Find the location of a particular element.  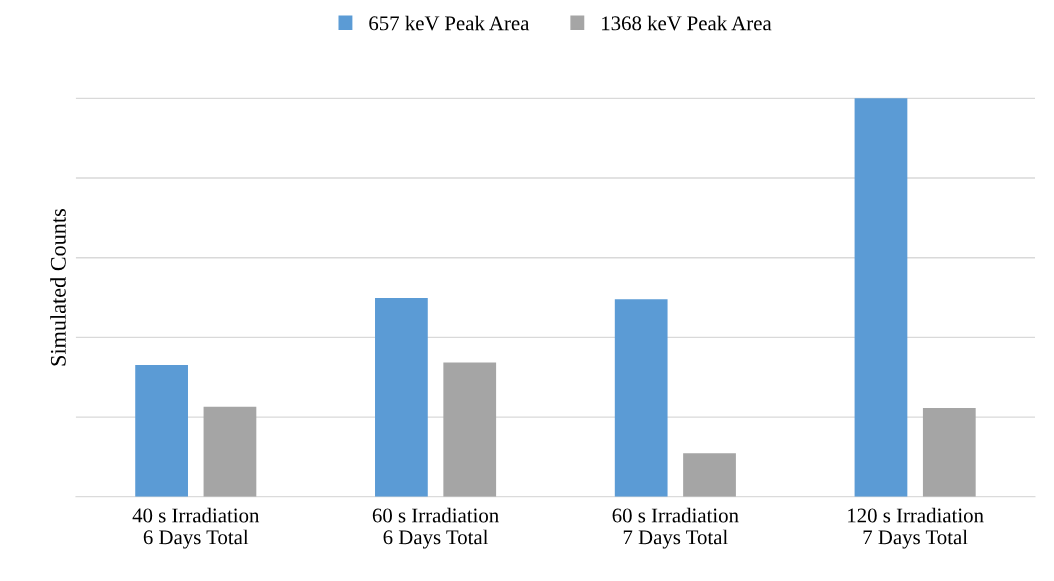

x-tick-label: 120 s Irradiation 7 Days Total is located at coordinates (916, 528).